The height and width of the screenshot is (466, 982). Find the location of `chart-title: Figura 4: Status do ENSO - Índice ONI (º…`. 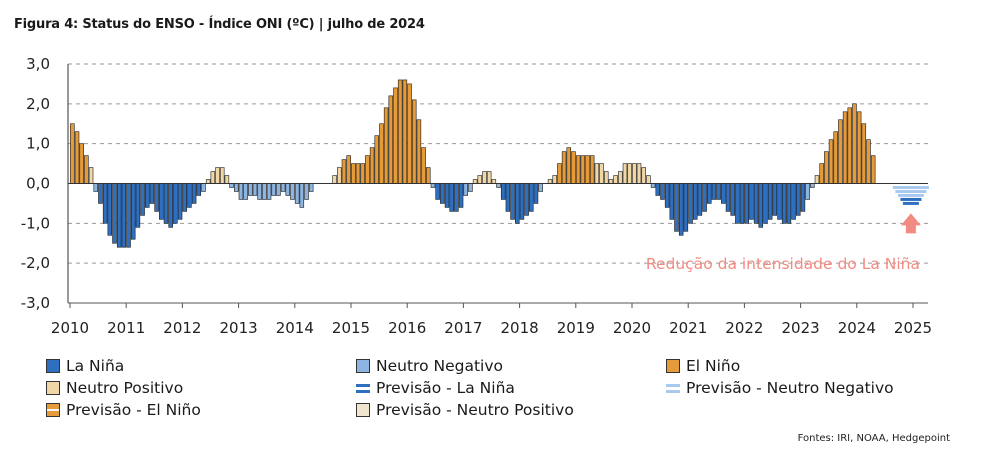

chart-title: Figura 4: Status do ENSO - Índice ONI (º… is located at coordinates (219, 24).